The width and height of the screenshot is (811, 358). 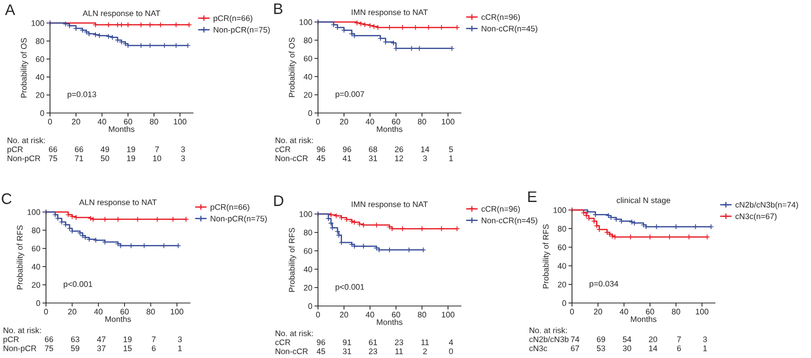 What do you see at coordinates (755, 217) in the screenshot?
I see `legend-label: cN3c(n=67)` at bounding box center [755, 217].